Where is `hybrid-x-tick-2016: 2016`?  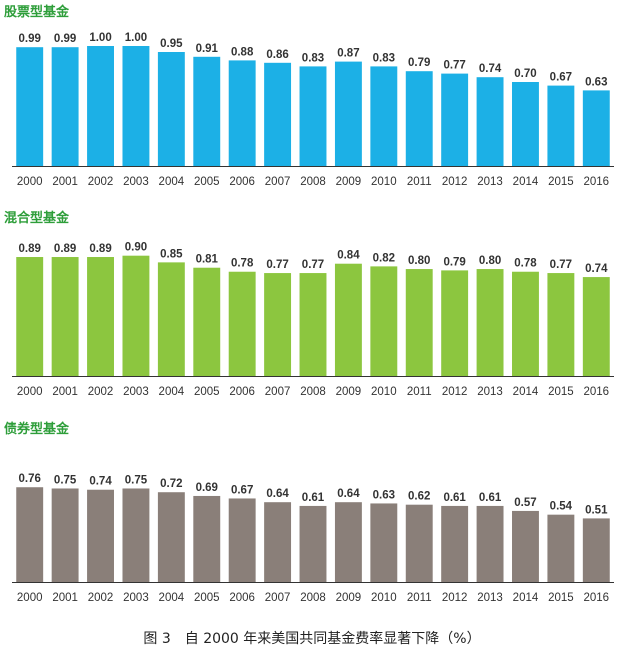 hybrid-x-tick-2016: 2016 is located at coordinates (596, 392).